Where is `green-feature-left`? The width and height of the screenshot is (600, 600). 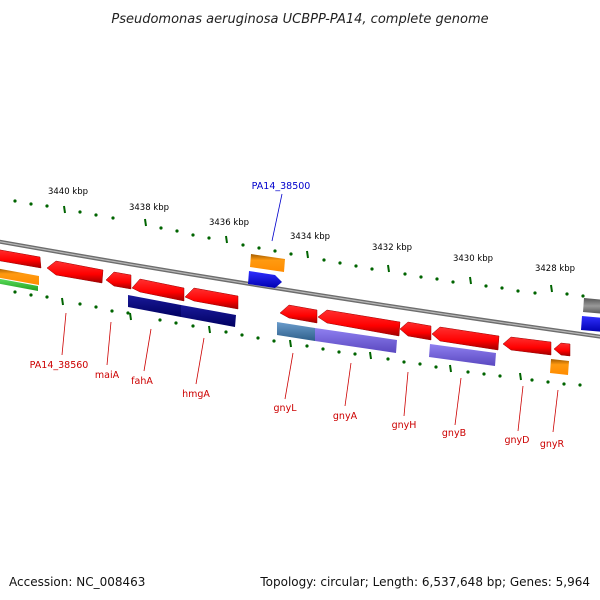 green-feature-left is located at coordinates (19, 284).